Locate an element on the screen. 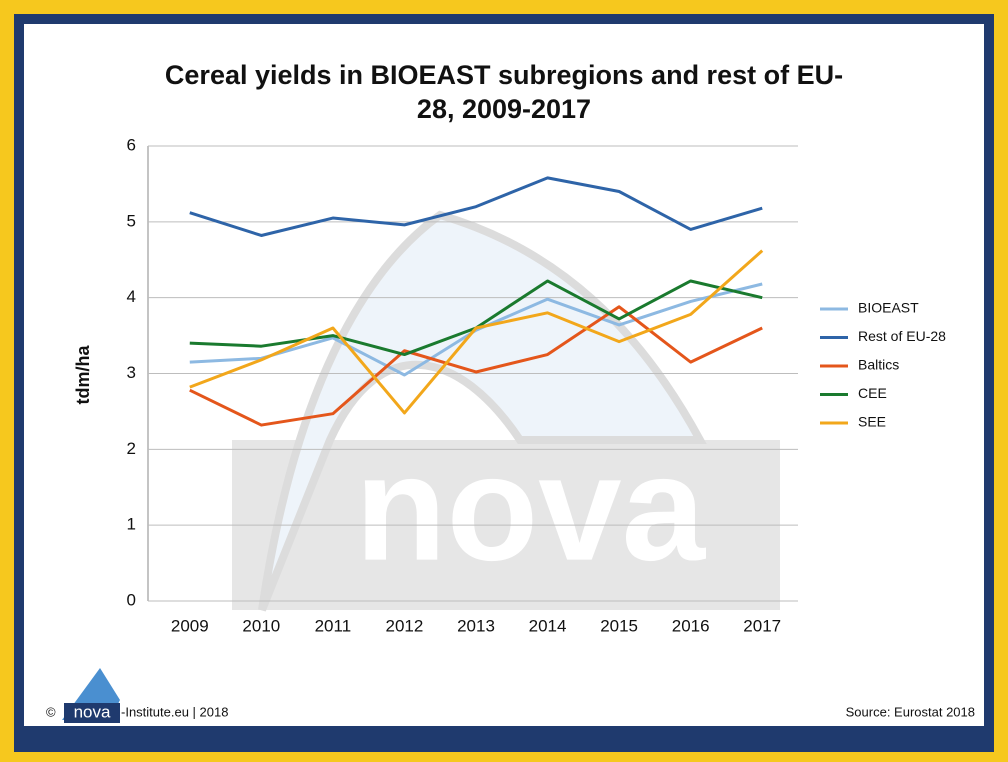 This screenshot has height=762, width=1008. x-tick-label: 2014 is located at coordinates (548, 625).